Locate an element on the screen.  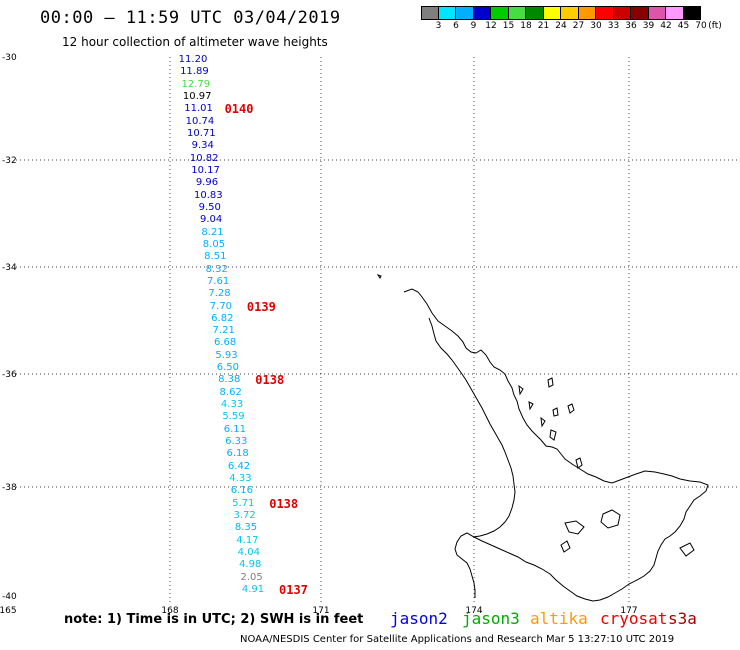
swh-reading: 10.97 is located at coordinates (197, 96).